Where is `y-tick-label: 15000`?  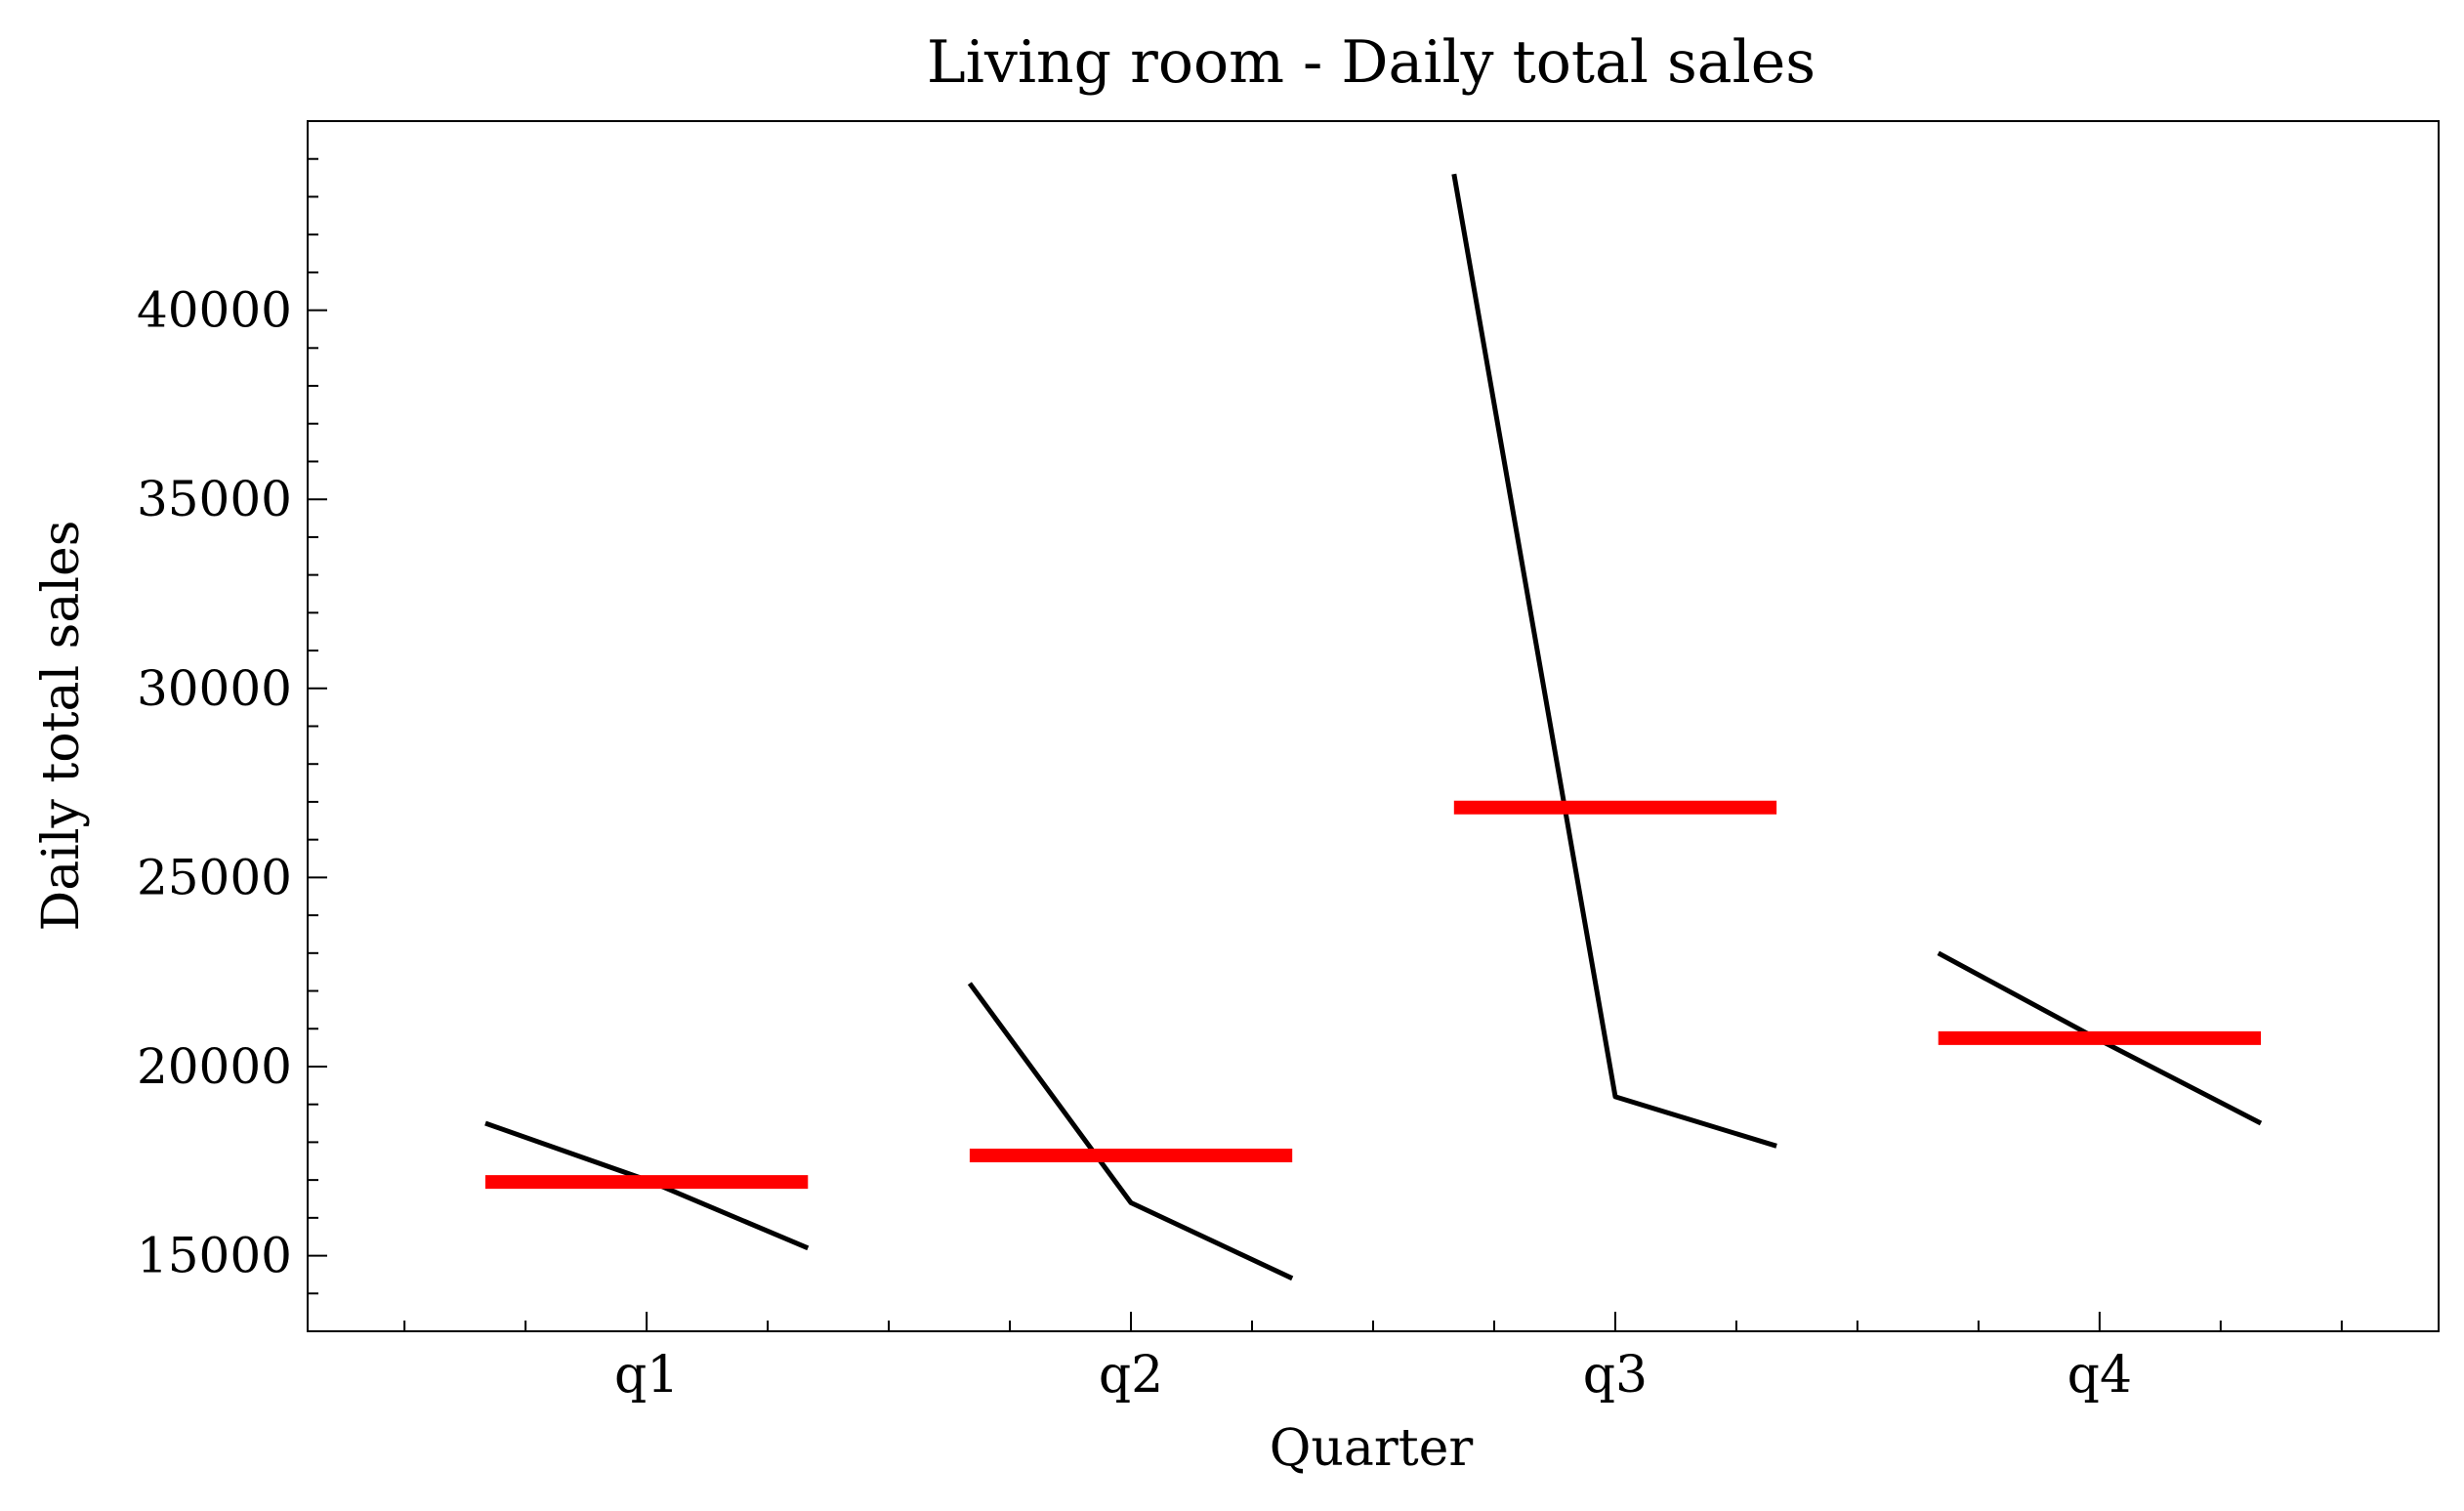
y-tick-label: 15000 is located at coordinates (215, 1256).